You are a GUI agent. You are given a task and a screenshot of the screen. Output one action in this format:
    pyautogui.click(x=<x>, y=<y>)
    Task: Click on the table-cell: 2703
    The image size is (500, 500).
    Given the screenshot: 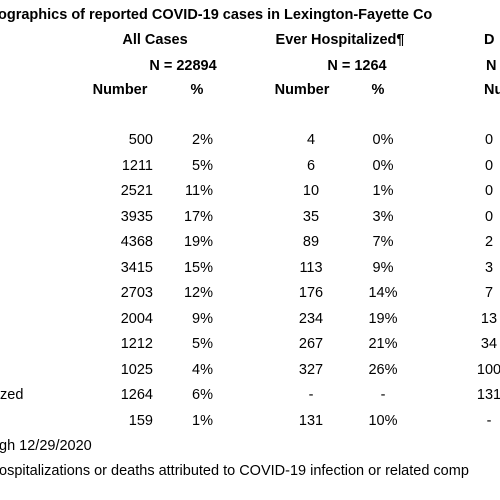 What is the action you would take?
    pyautogui.click(x=136, y=293)
    